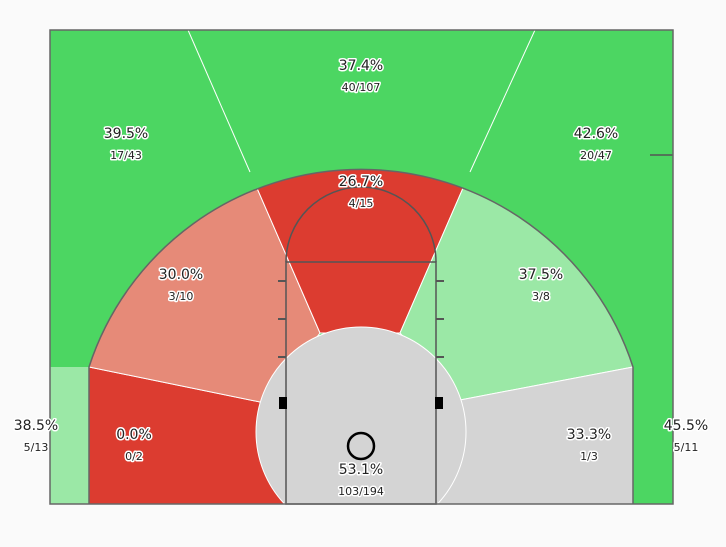 This screenshot has width=726, height=547. What do you see at coordinates (126, 134) in the screenshot?
I see `zone-percentage: 39.5%` at bounding box center [126, 134].